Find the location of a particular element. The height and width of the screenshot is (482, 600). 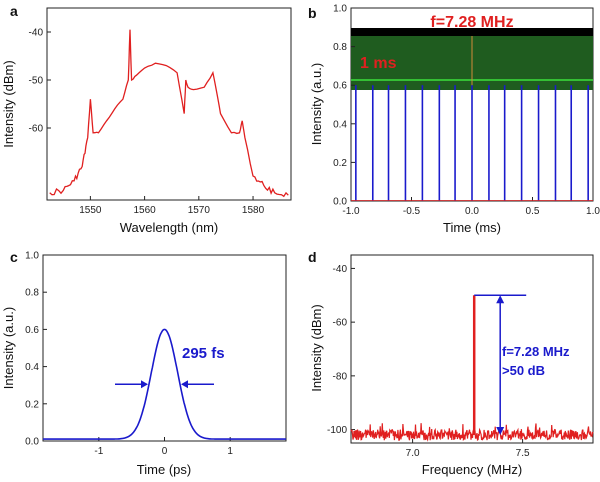

panel-a-ytick-label: -50 is located at coordinates (36, 81).